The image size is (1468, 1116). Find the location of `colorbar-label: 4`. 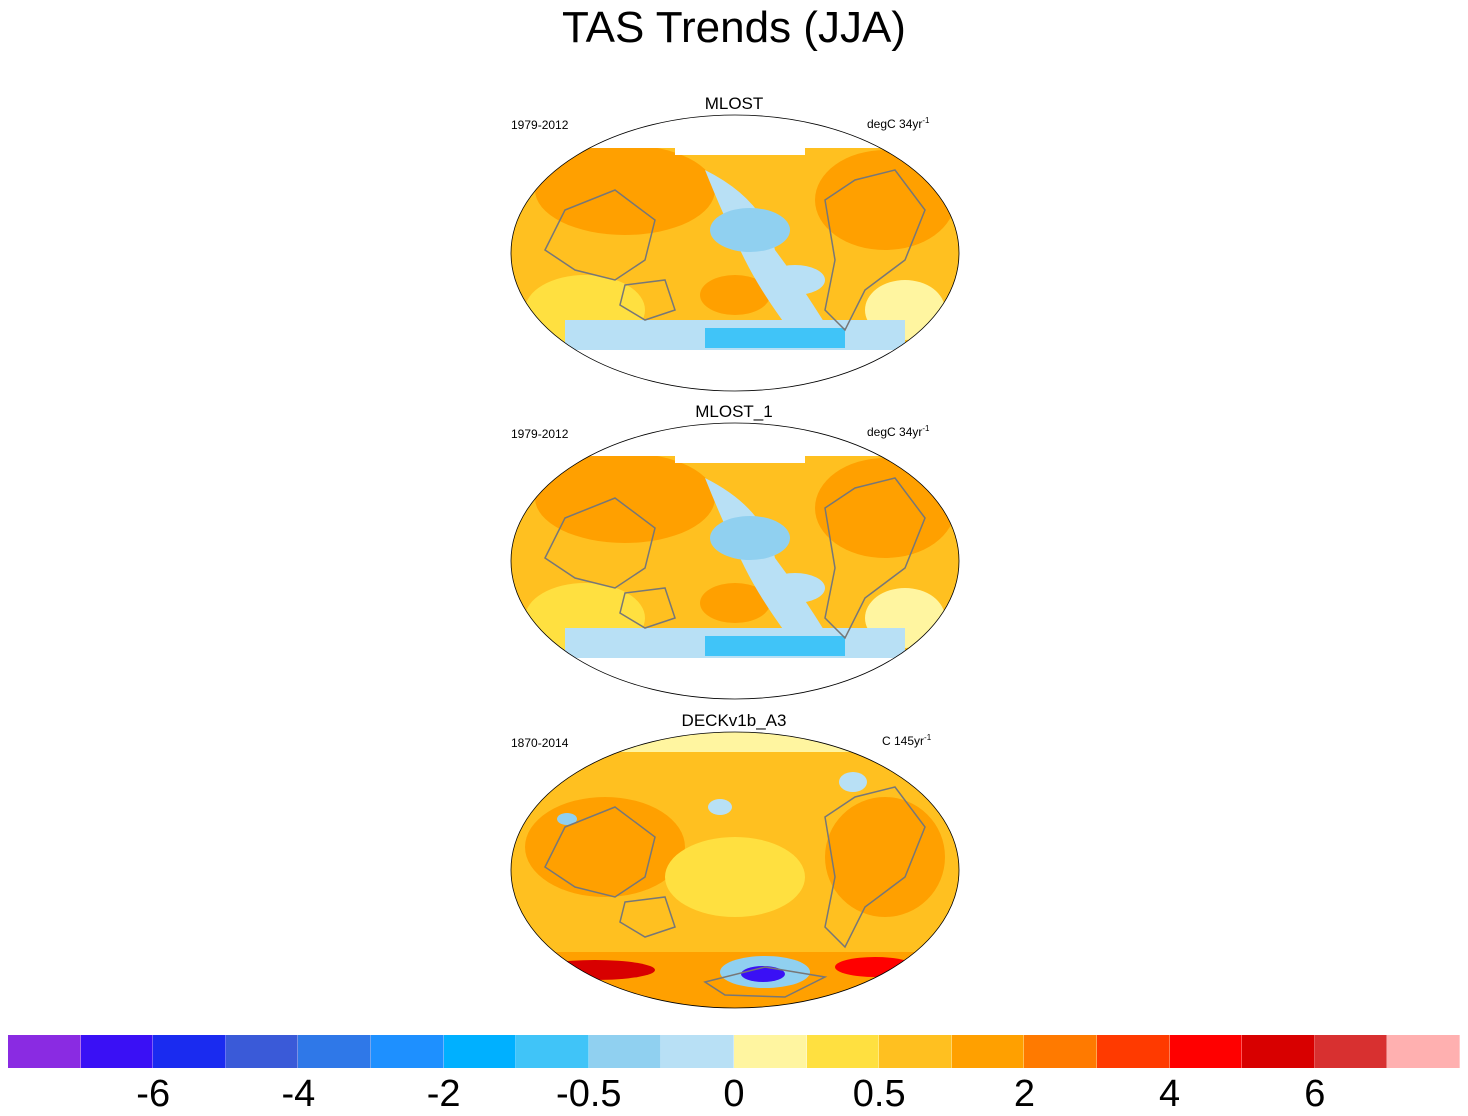

colorbar-label: 4 is located at coordinates (1170, 1094).